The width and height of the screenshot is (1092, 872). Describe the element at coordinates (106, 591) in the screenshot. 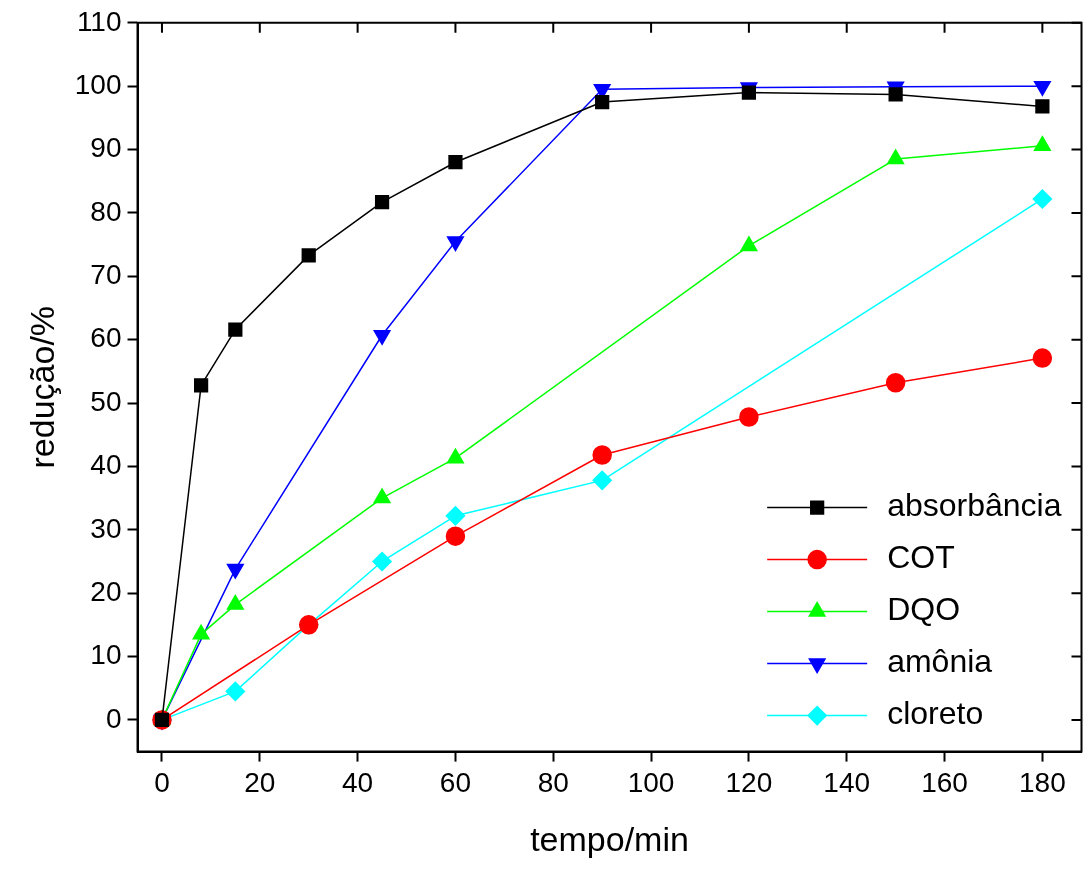

I see `y-tick-label: 20` at that location.